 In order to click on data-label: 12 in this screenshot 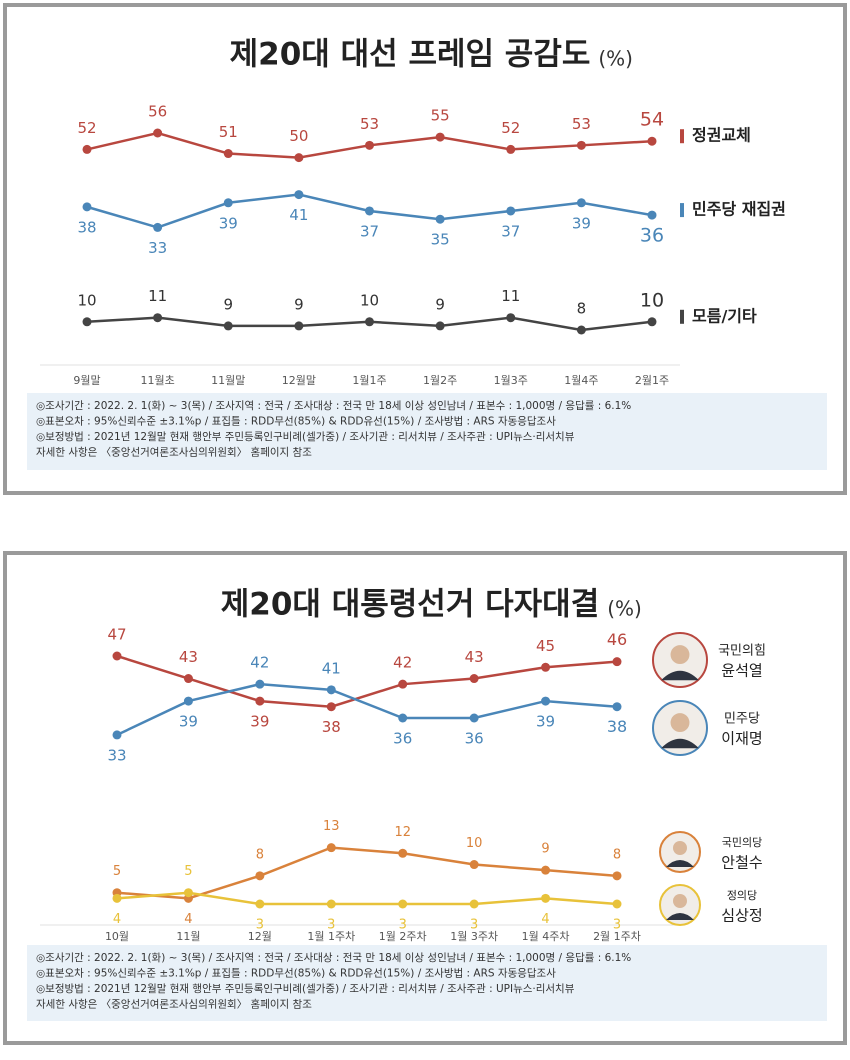, I will do `click(402, 832)`.